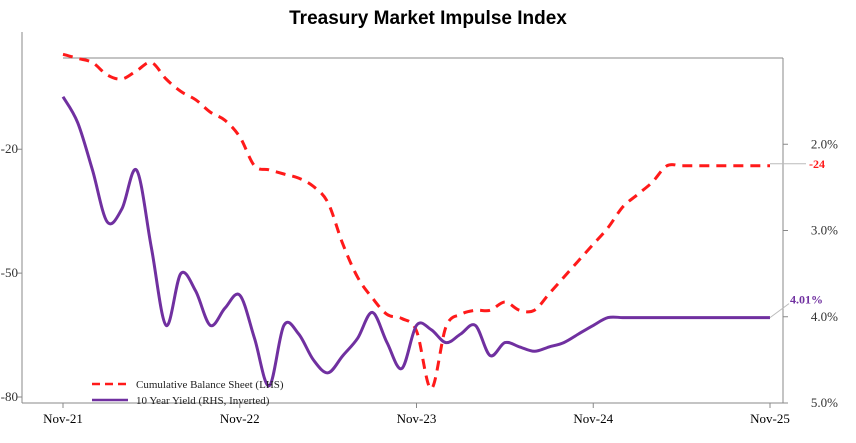 Image resolution: width=856 pixels, height=443 pixels. I want to click on x-tick-label: Nov-24, so click(593, 418).